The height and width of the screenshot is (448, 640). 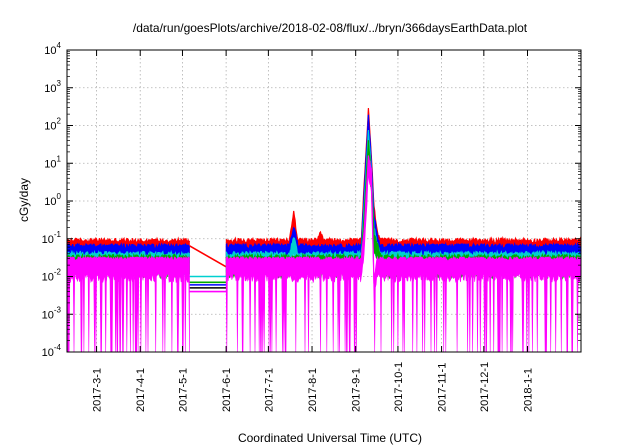 What do you see at coordinates (141, 390) in the screenshot?
I see `x-tick-label: 2017-4-1` at bounding box center [141, 390].